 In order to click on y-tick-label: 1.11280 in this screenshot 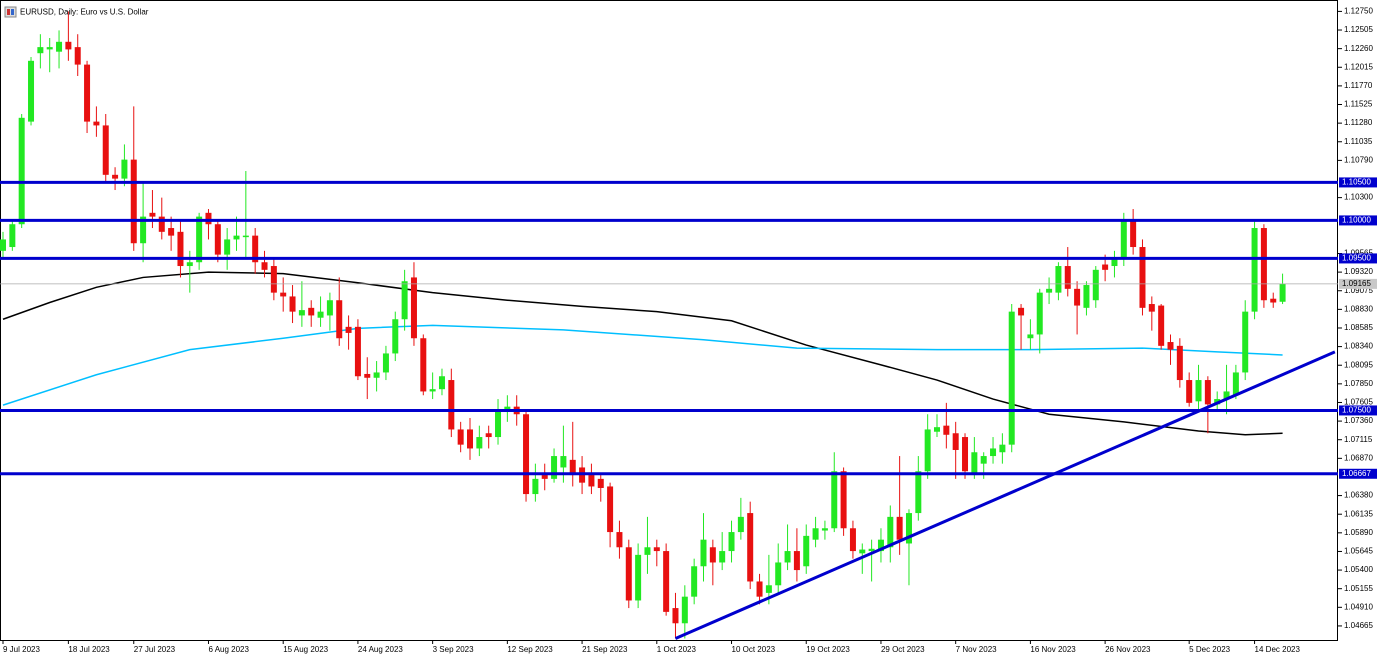, I will do `click(1358, 122)`.